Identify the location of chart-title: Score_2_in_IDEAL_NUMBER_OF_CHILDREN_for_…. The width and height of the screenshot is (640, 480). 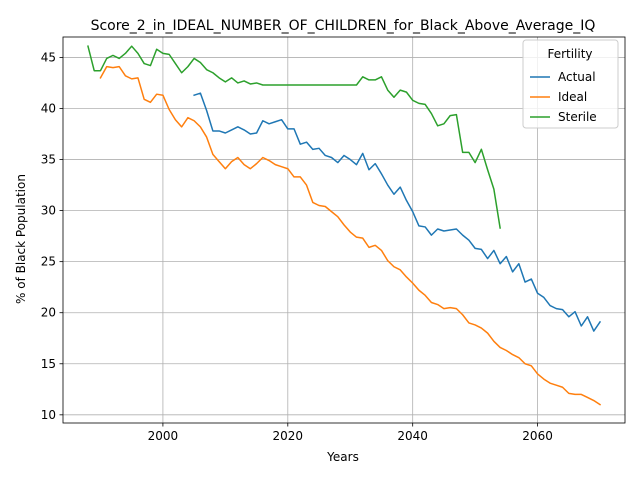
(343, 26).